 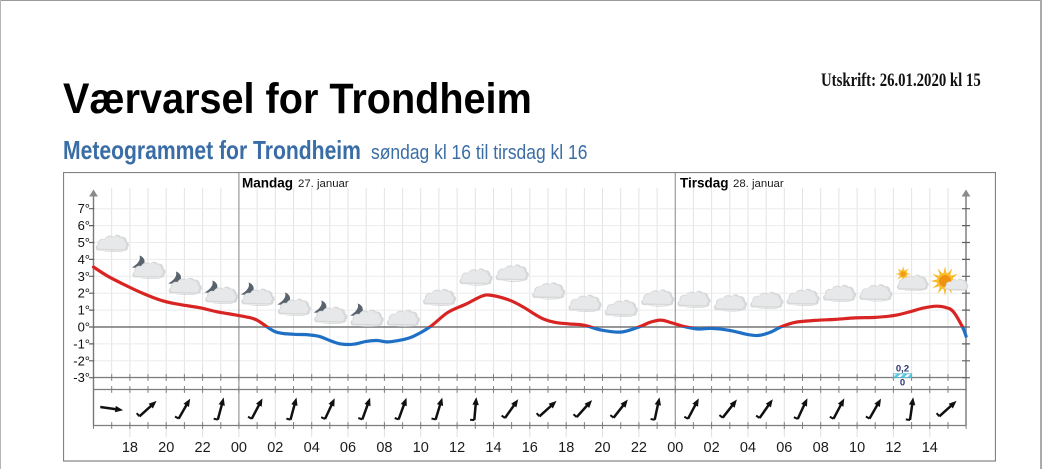 What do you see at coordinates (84, 276) in the screenshot?
I see `svg-text: 3°` at bounding box center [84, 276].